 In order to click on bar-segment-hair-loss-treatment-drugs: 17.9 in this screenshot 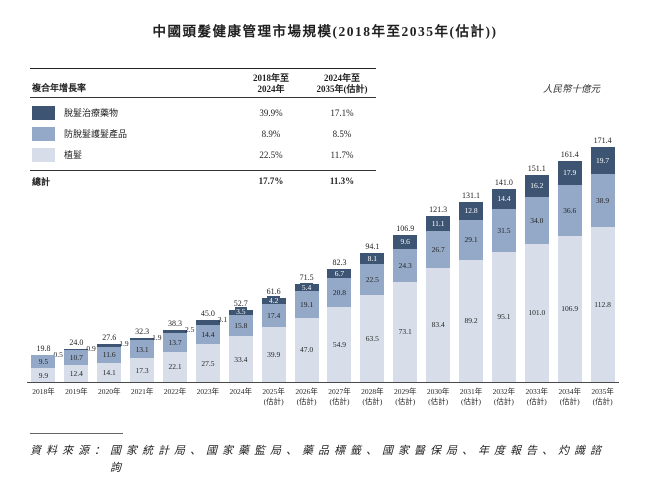, I will do `click(569, 173)`.